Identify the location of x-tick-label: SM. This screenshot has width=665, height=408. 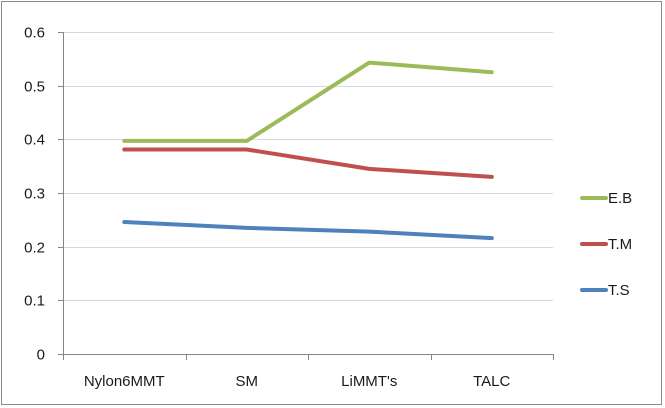
(247, 381).